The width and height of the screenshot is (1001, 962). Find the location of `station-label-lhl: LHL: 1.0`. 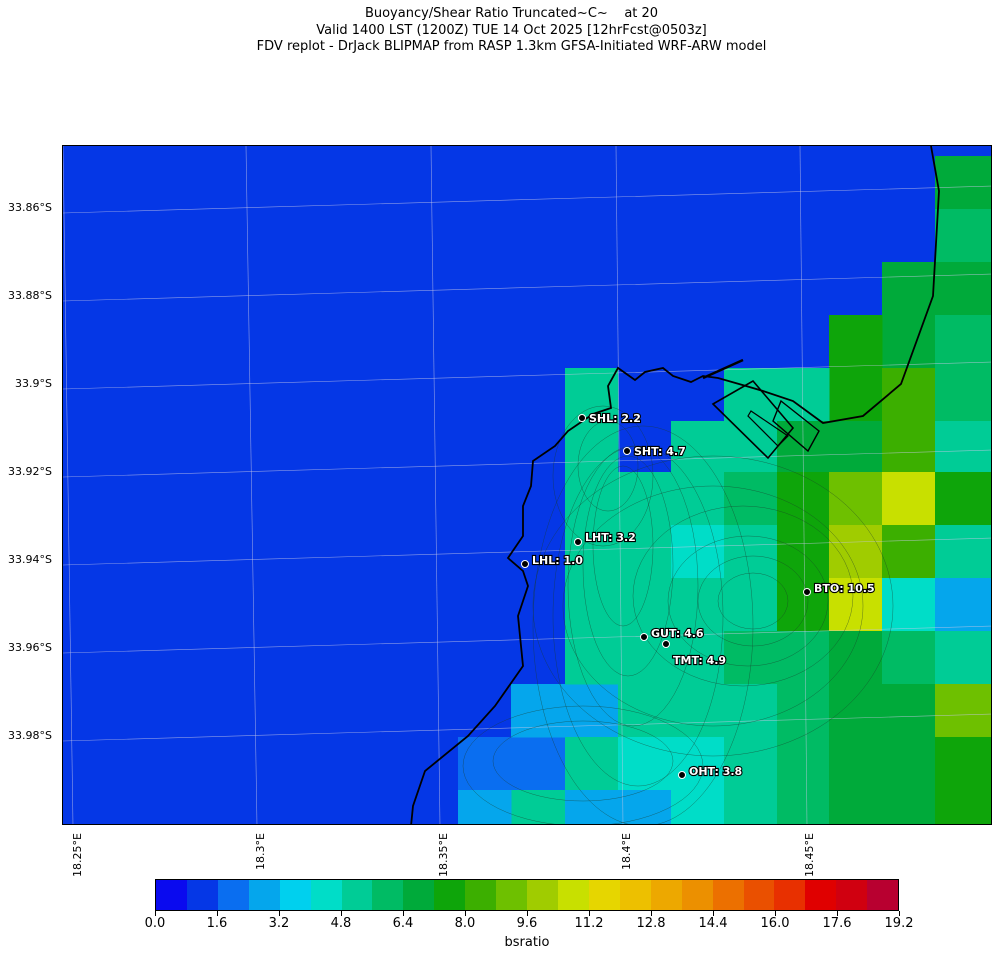

station-label-lhl: LHL: 1.0 is located at coordinates (557, 560).